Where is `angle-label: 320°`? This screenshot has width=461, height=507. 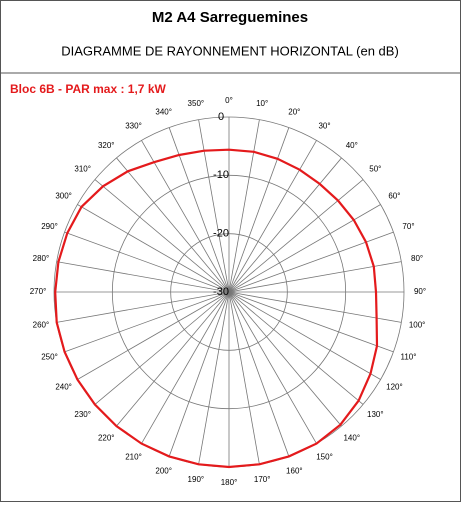 angle-label: 320° is located at coordinates (106, 145).